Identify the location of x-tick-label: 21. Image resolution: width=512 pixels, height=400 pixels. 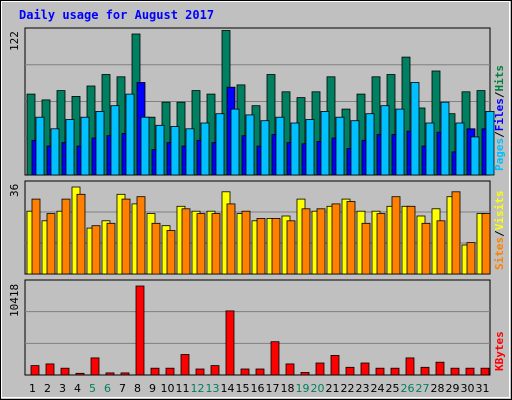
(333, 388).